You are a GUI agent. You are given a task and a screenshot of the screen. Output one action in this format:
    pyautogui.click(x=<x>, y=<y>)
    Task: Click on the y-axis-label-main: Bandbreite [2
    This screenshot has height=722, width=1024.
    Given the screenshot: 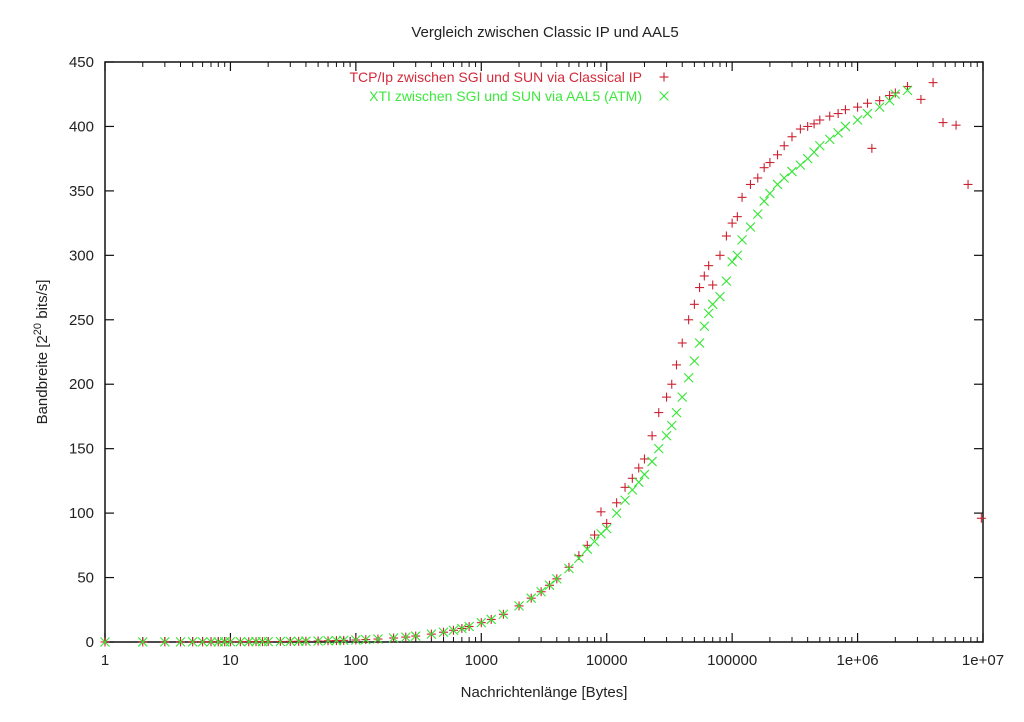 What is the action you would take?
    pyautogui.click(x=42, y=379)
    